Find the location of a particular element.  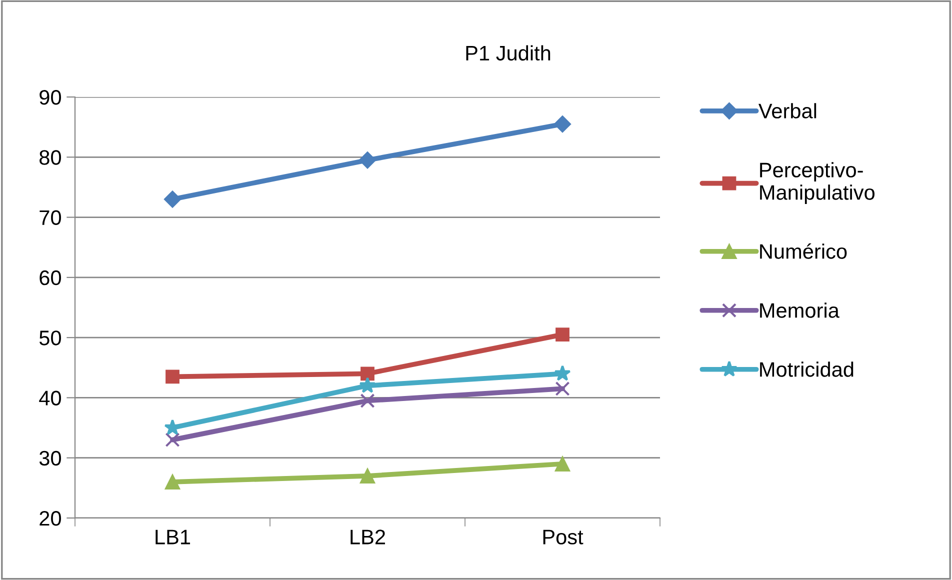

y-tick-label: 50 is located at coordinates (50, 338).